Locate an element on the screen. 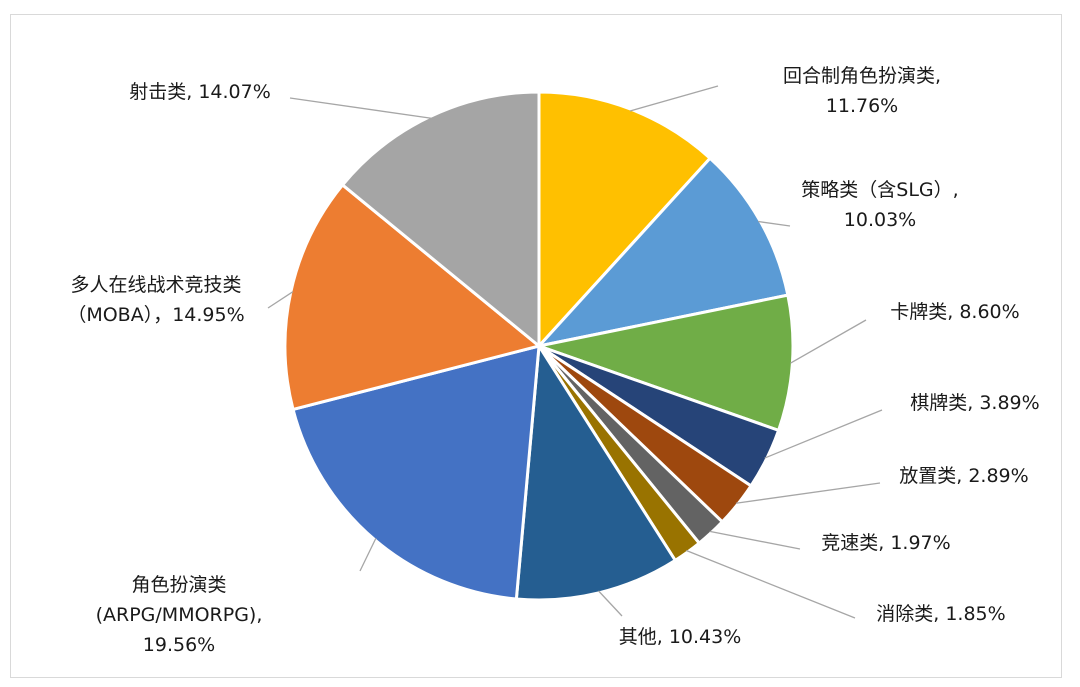 This screenshot has width=1080, height=687. data-label-line: (ARPG/MMORPG), is located at coordinates (179, 615).